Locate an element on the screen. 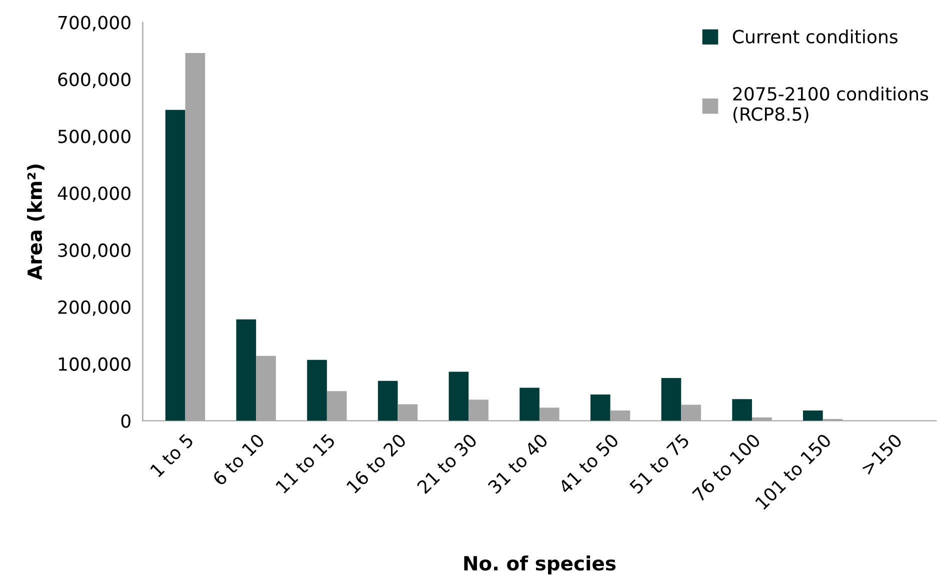 The image size is (939, 586). y-tick-label: 100,000 is located at coordinates (94, 365).